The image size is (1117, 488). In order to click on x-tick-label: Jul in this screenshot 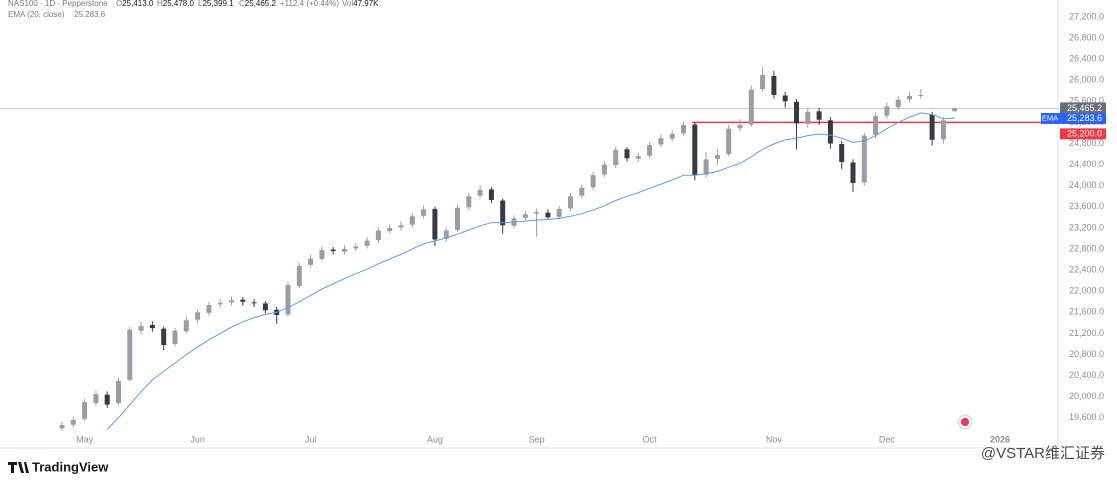, I will do `click(311, 439)`.